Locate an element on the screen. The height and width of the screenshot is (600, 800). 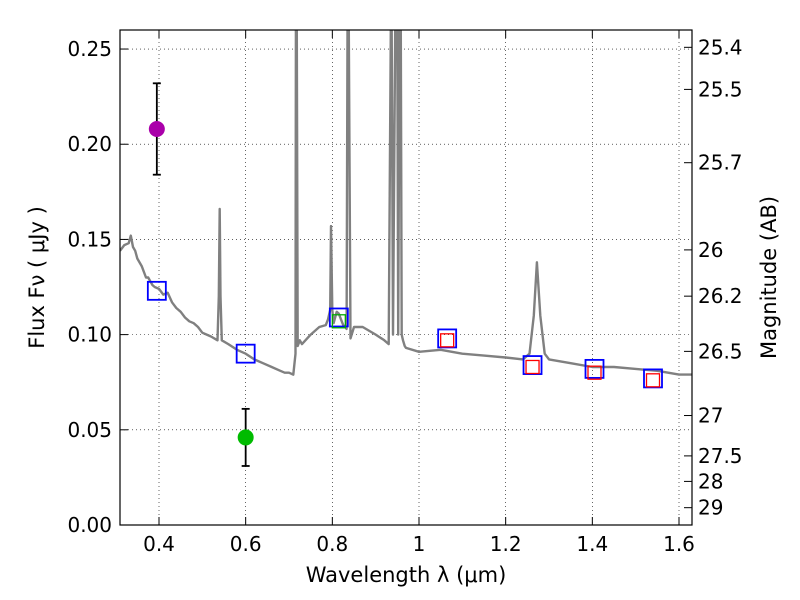
y-tick-label: 0.05 is located at coordinates (89, 430).